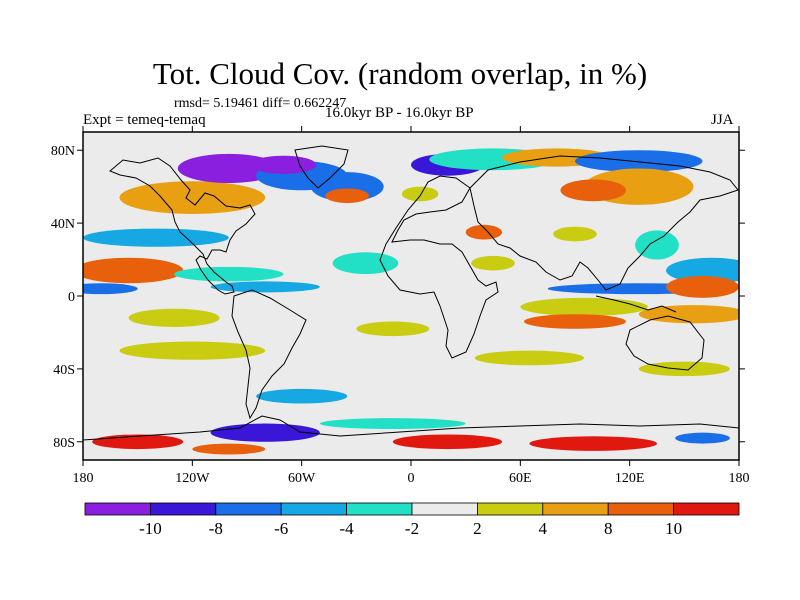 The image size is (800, 600). I want to click on y-tick-label: 40S, so click(64, 370).